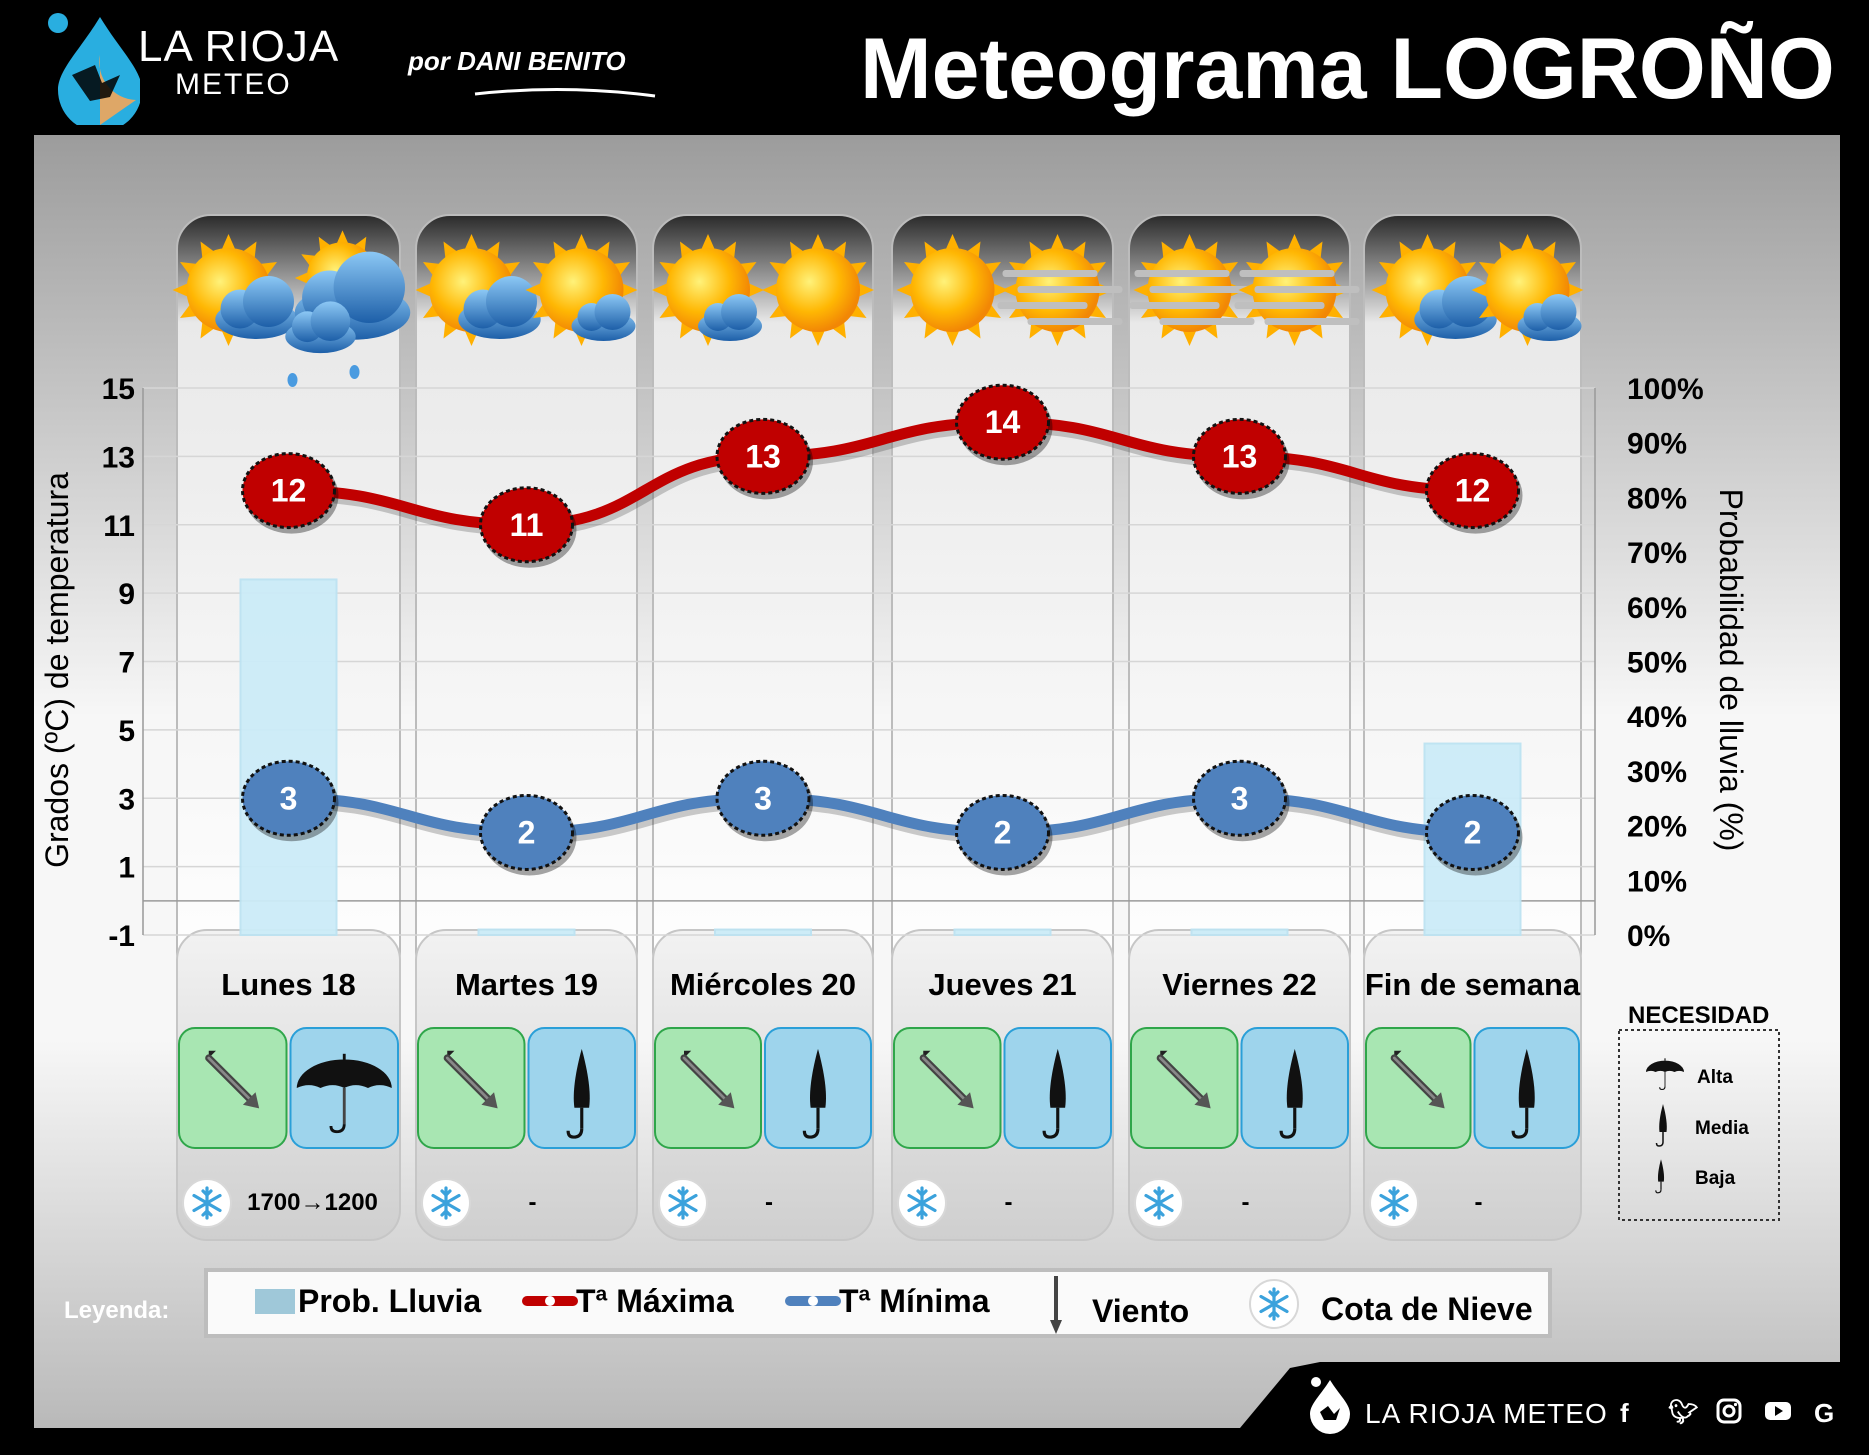  What do you see at coordinates (1657, 444) in the screenshot?
I see `y2-tick-label: 90%` at bounding box center [1657, 444].